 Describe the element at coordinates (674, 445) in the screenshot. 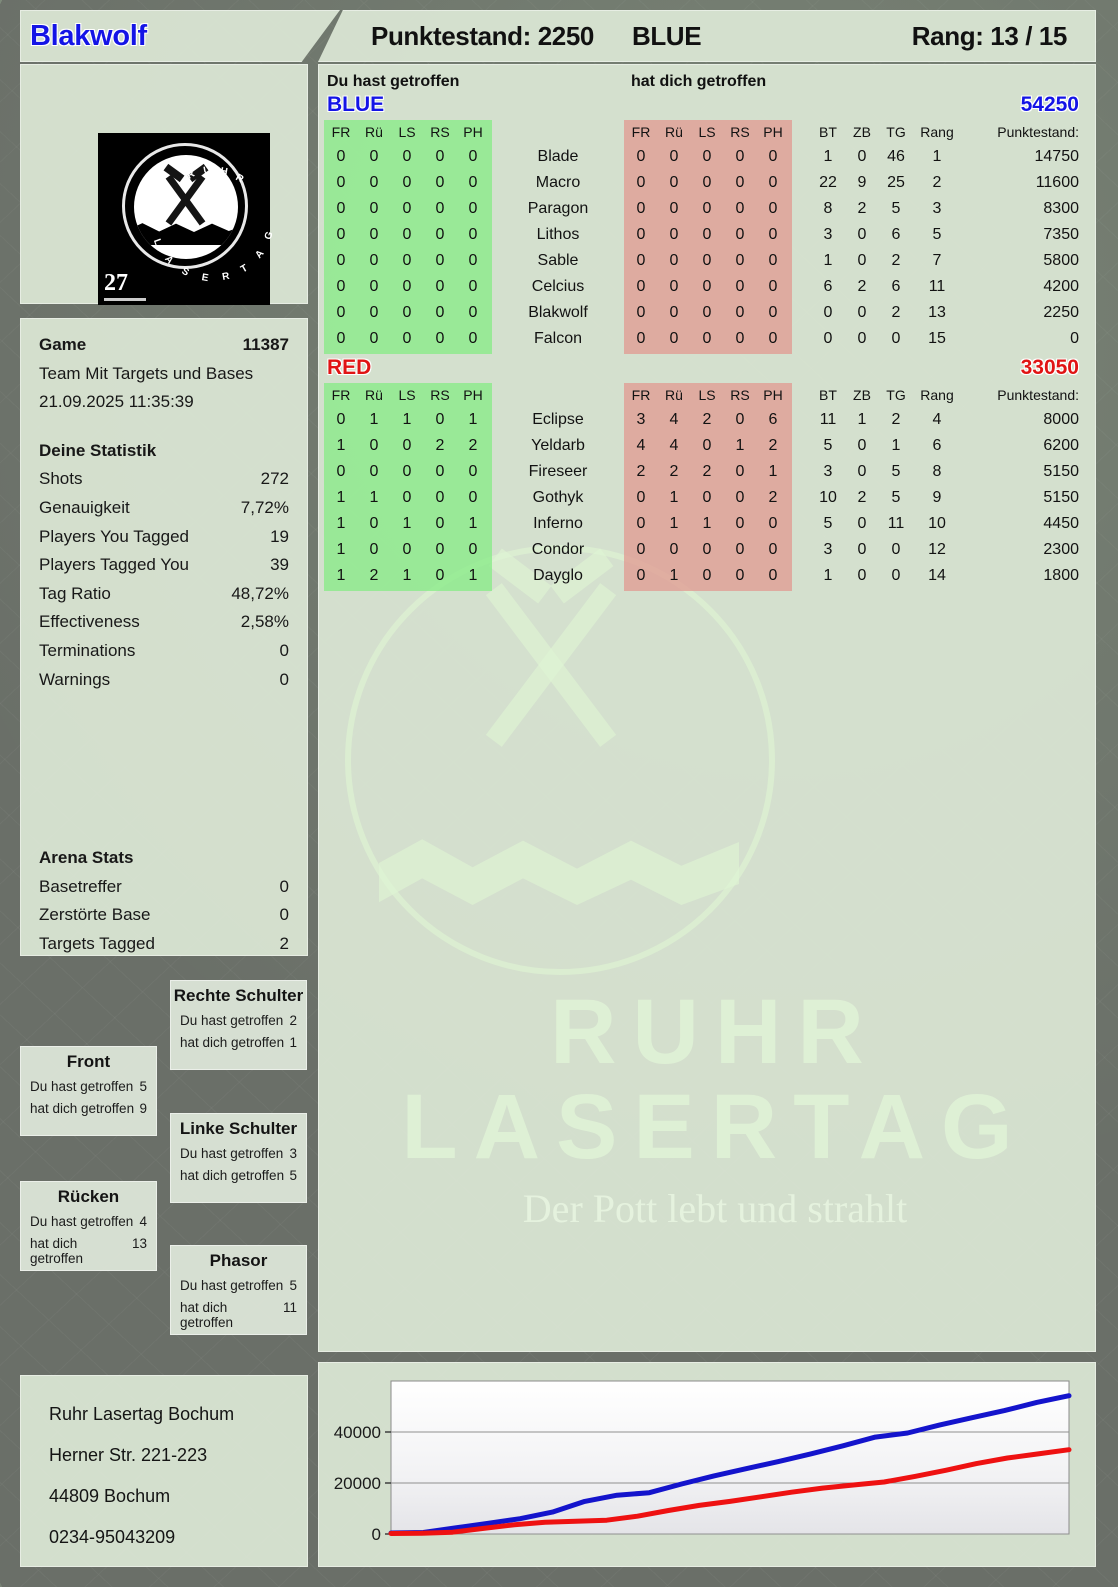

I see `cell-them-Rü: 4` at that location.